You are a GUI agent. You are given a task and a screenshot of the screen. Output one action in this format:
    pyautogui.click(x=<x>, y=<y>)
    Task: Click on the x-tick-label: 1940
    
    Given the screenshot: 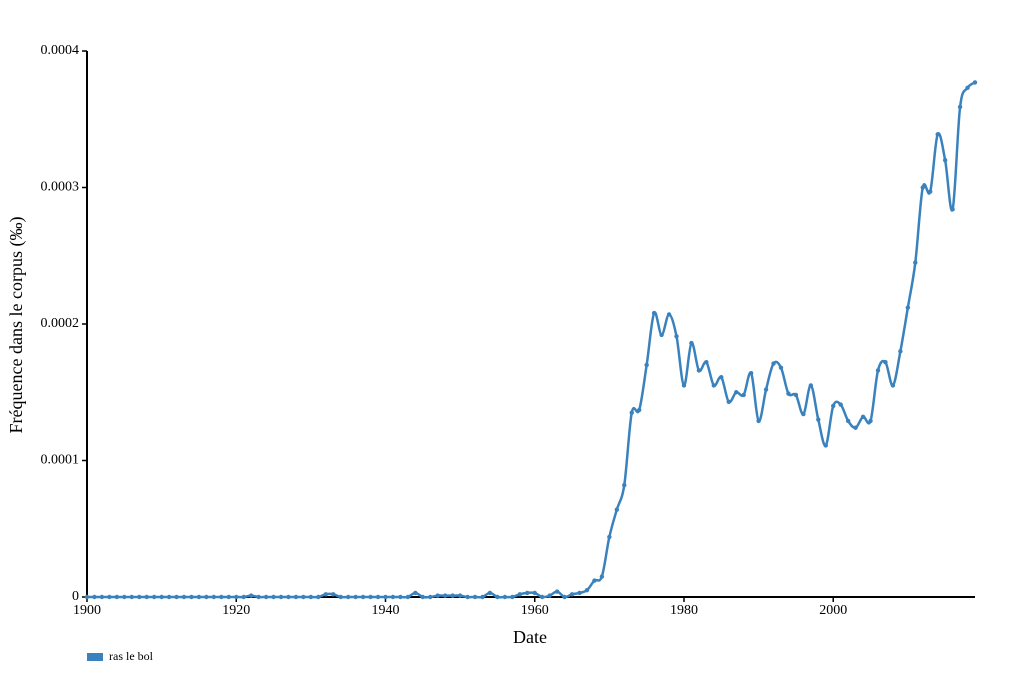 What is the action you would take?
    pyautogui.click(x=385, y=610)
    